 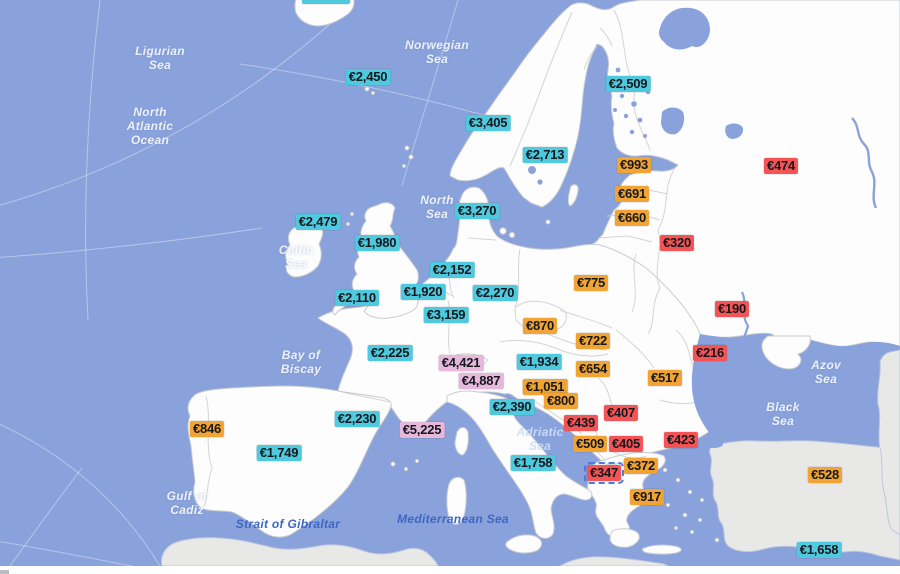 I want to click on bottom-margin, so click(x=450, y=570).